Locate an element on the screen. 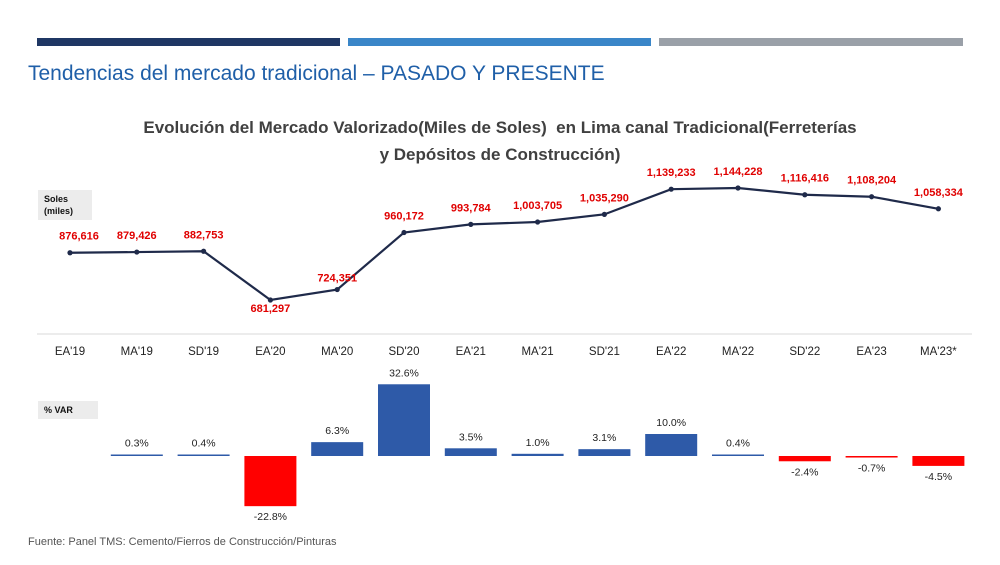 The width and height of the screenshot is (1000, 565). var-bar-label: 1.0% is located at coordinates (538, 443).